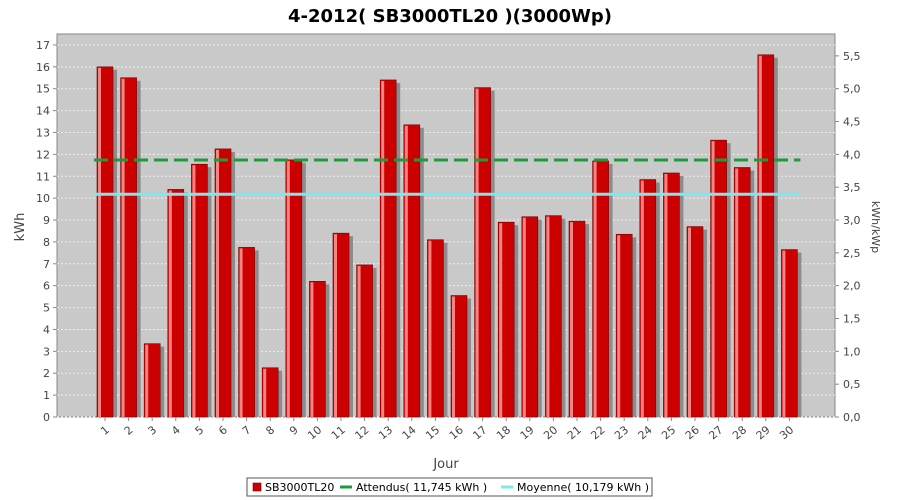 This screenshot has height=500, width=900. I want to click on x-tick-label: 23, so click(621, 432).